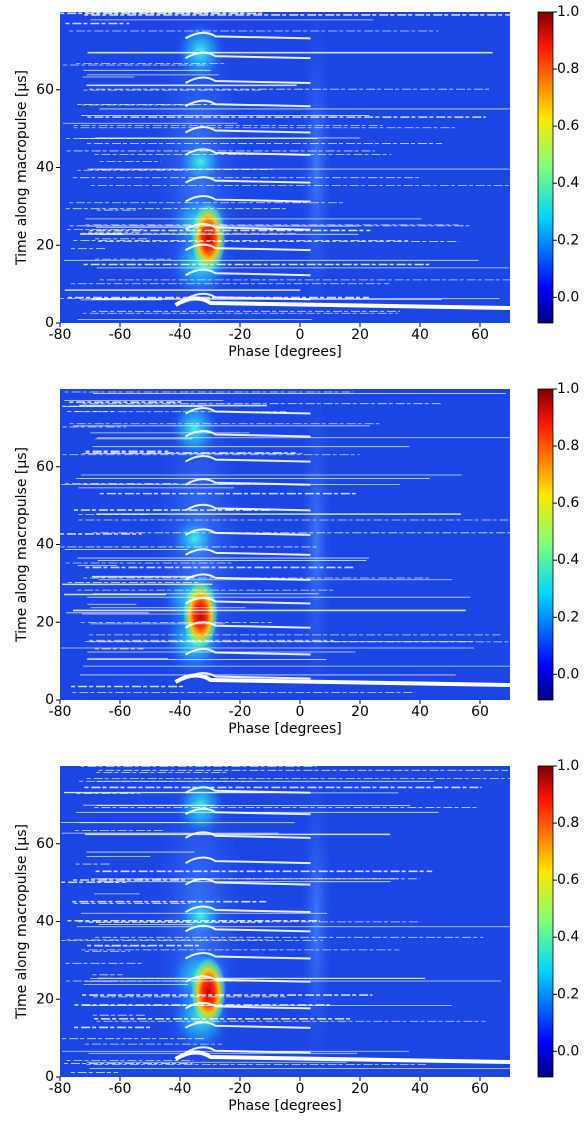 The image size is (587, 1122). Describe the element at coordinates (45, 622) in the screenshot. I see `y-tick-label: 20` at that location.